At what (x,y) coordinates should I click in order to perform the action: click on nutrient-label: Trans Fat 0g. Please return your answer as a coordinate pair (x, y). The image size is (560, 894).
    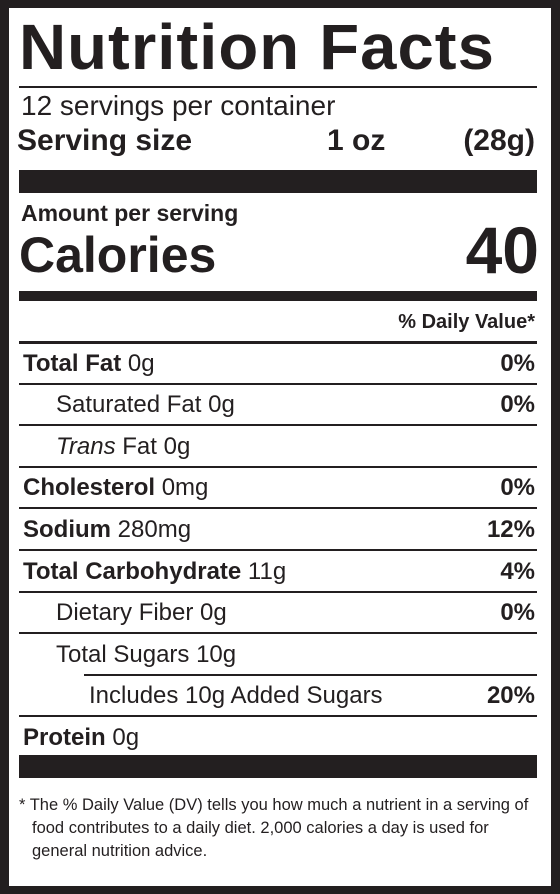
    Looking at the image, I should click on (123, 447).